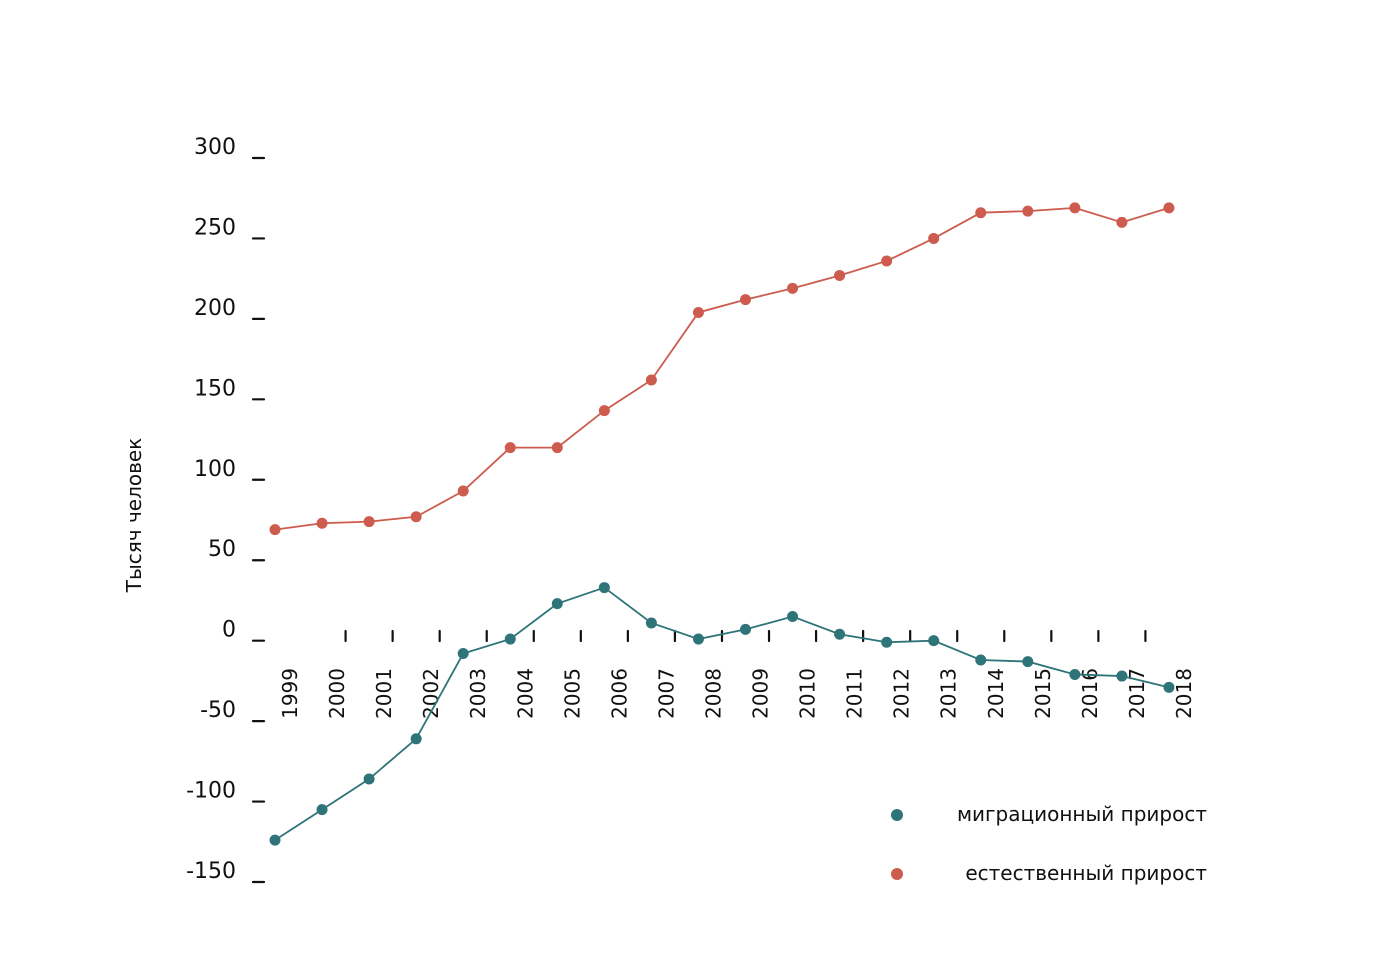 This screenshot has width=1400, height=980. I want to click on x-tick-label: 2003, so click(478, 693).